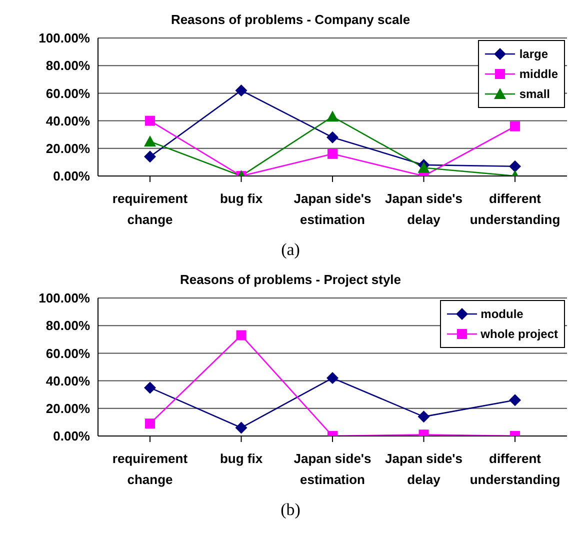 The width and height of the screenshot is (581, 542). I want to click on legend-label: module, so click(502, 314).